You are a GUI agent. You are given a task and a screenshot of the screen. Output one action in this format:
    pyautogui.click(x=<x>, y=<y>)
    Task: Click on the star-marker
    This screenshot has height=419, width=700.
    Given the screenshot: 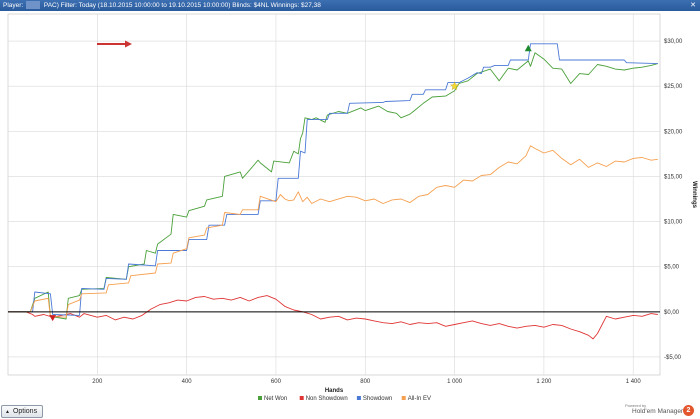 What is the action you would take?
    pyautogui.click(x=455, y=86)
    